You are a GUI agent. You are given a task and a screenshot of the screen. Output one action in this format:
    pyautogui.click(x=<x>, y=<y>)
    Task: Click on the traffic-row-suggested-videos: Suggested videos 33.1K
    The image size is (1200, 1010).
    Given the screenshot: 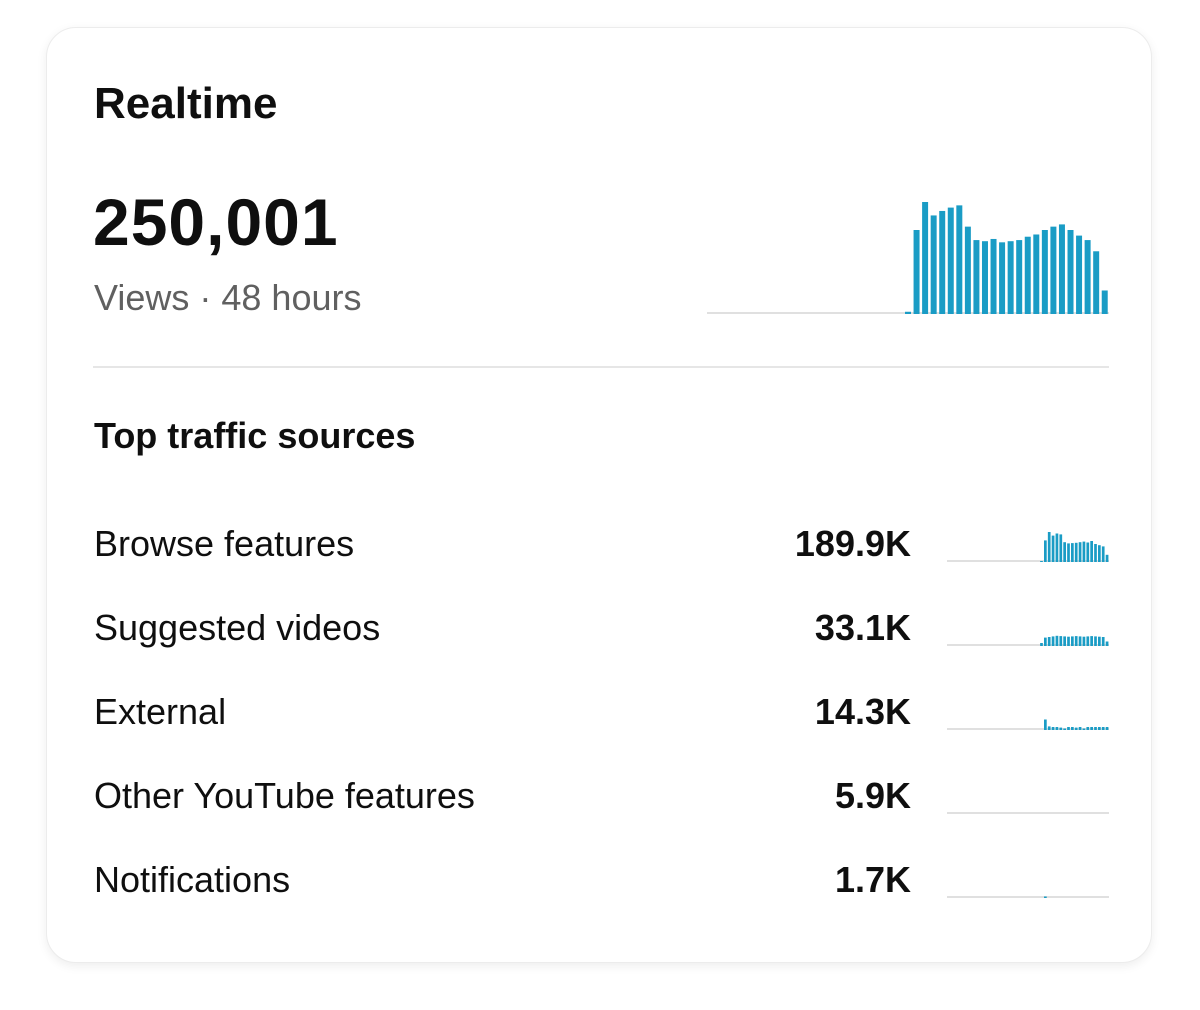 What is the action you would take?
    pyautogui.click(x=600, y=628)
    